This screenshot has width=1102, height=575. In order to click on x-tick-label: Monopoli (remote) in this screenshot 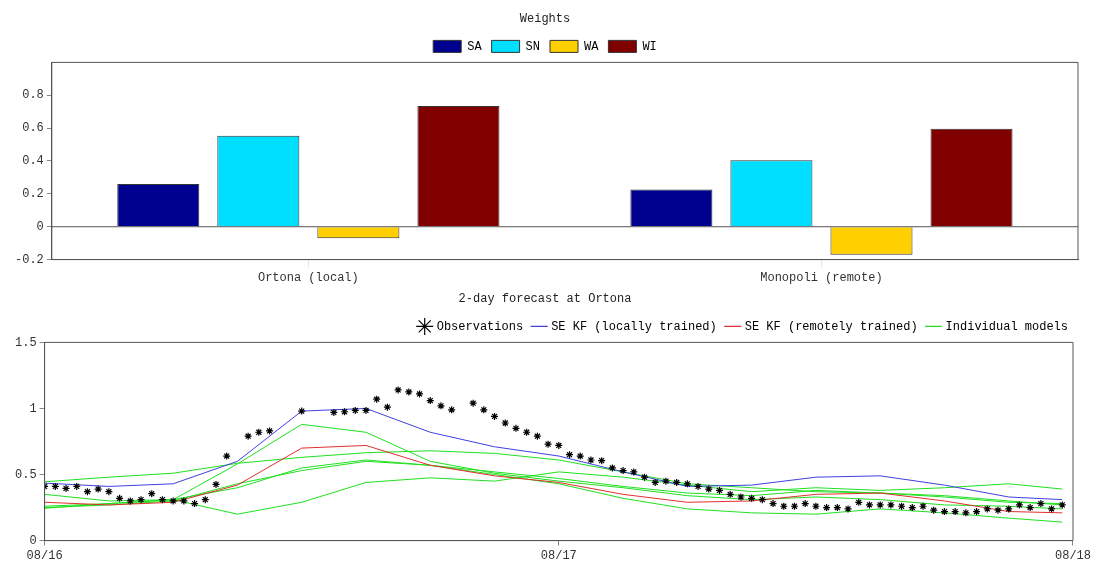, I will do `click(821, 277)`.